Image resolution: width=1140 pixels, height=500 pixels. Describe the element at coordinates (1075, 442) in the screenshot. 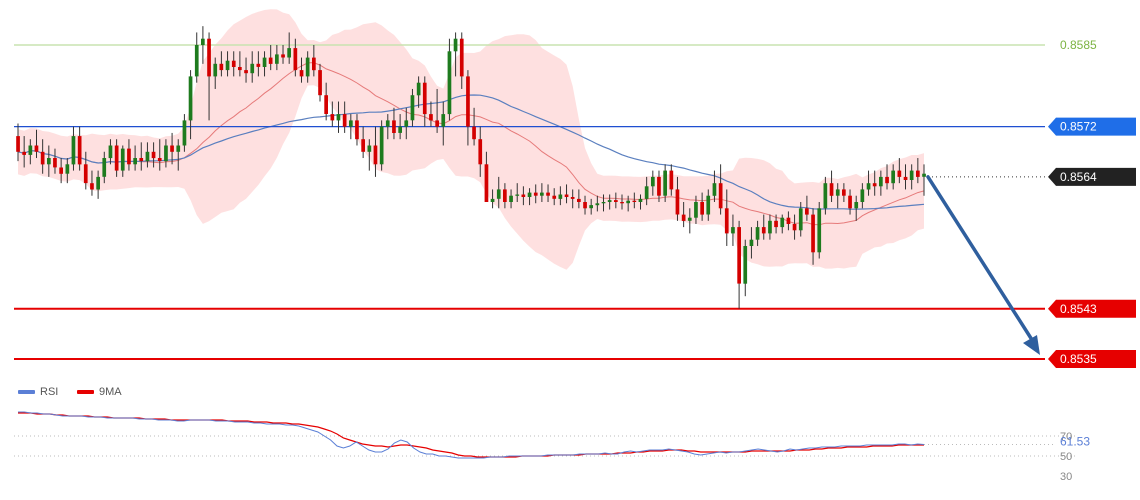

I see `rsi-last-value: 61.53` at that location.